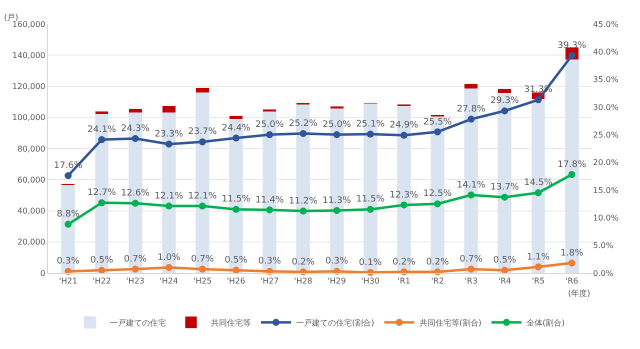 The height and width of the screenshot is (349, 640). What do you see at coordinates (539, 183) in the screenshot?
I see `data-label: 14.5%` at bounding box center [539, 183].